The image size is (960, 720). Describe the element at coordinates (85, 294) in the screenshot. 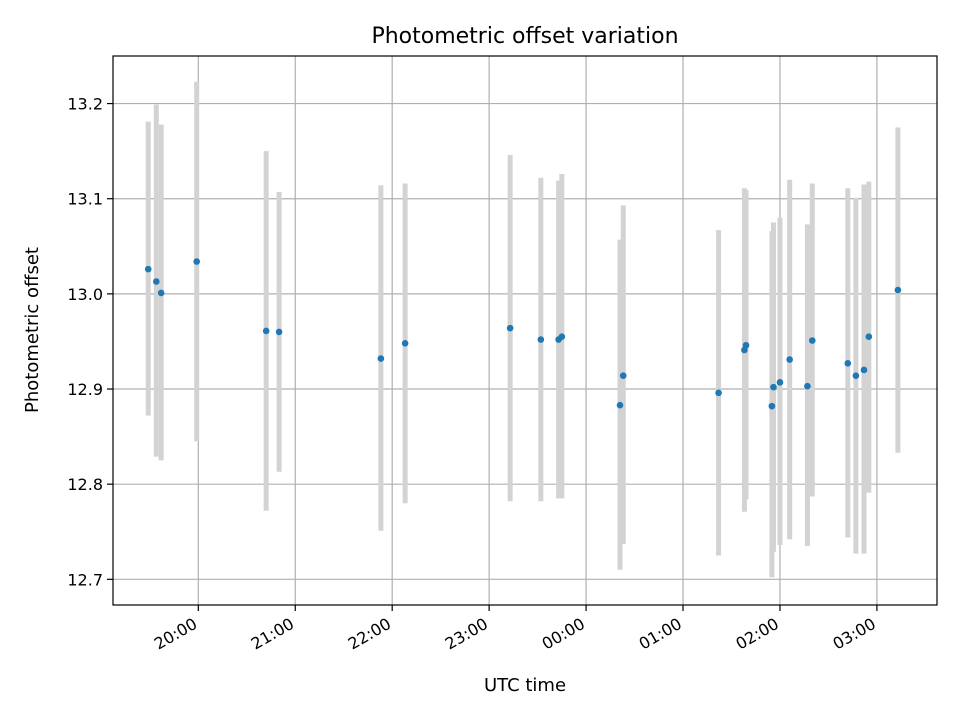

I see `y-tick-label: 13.0` at that location.